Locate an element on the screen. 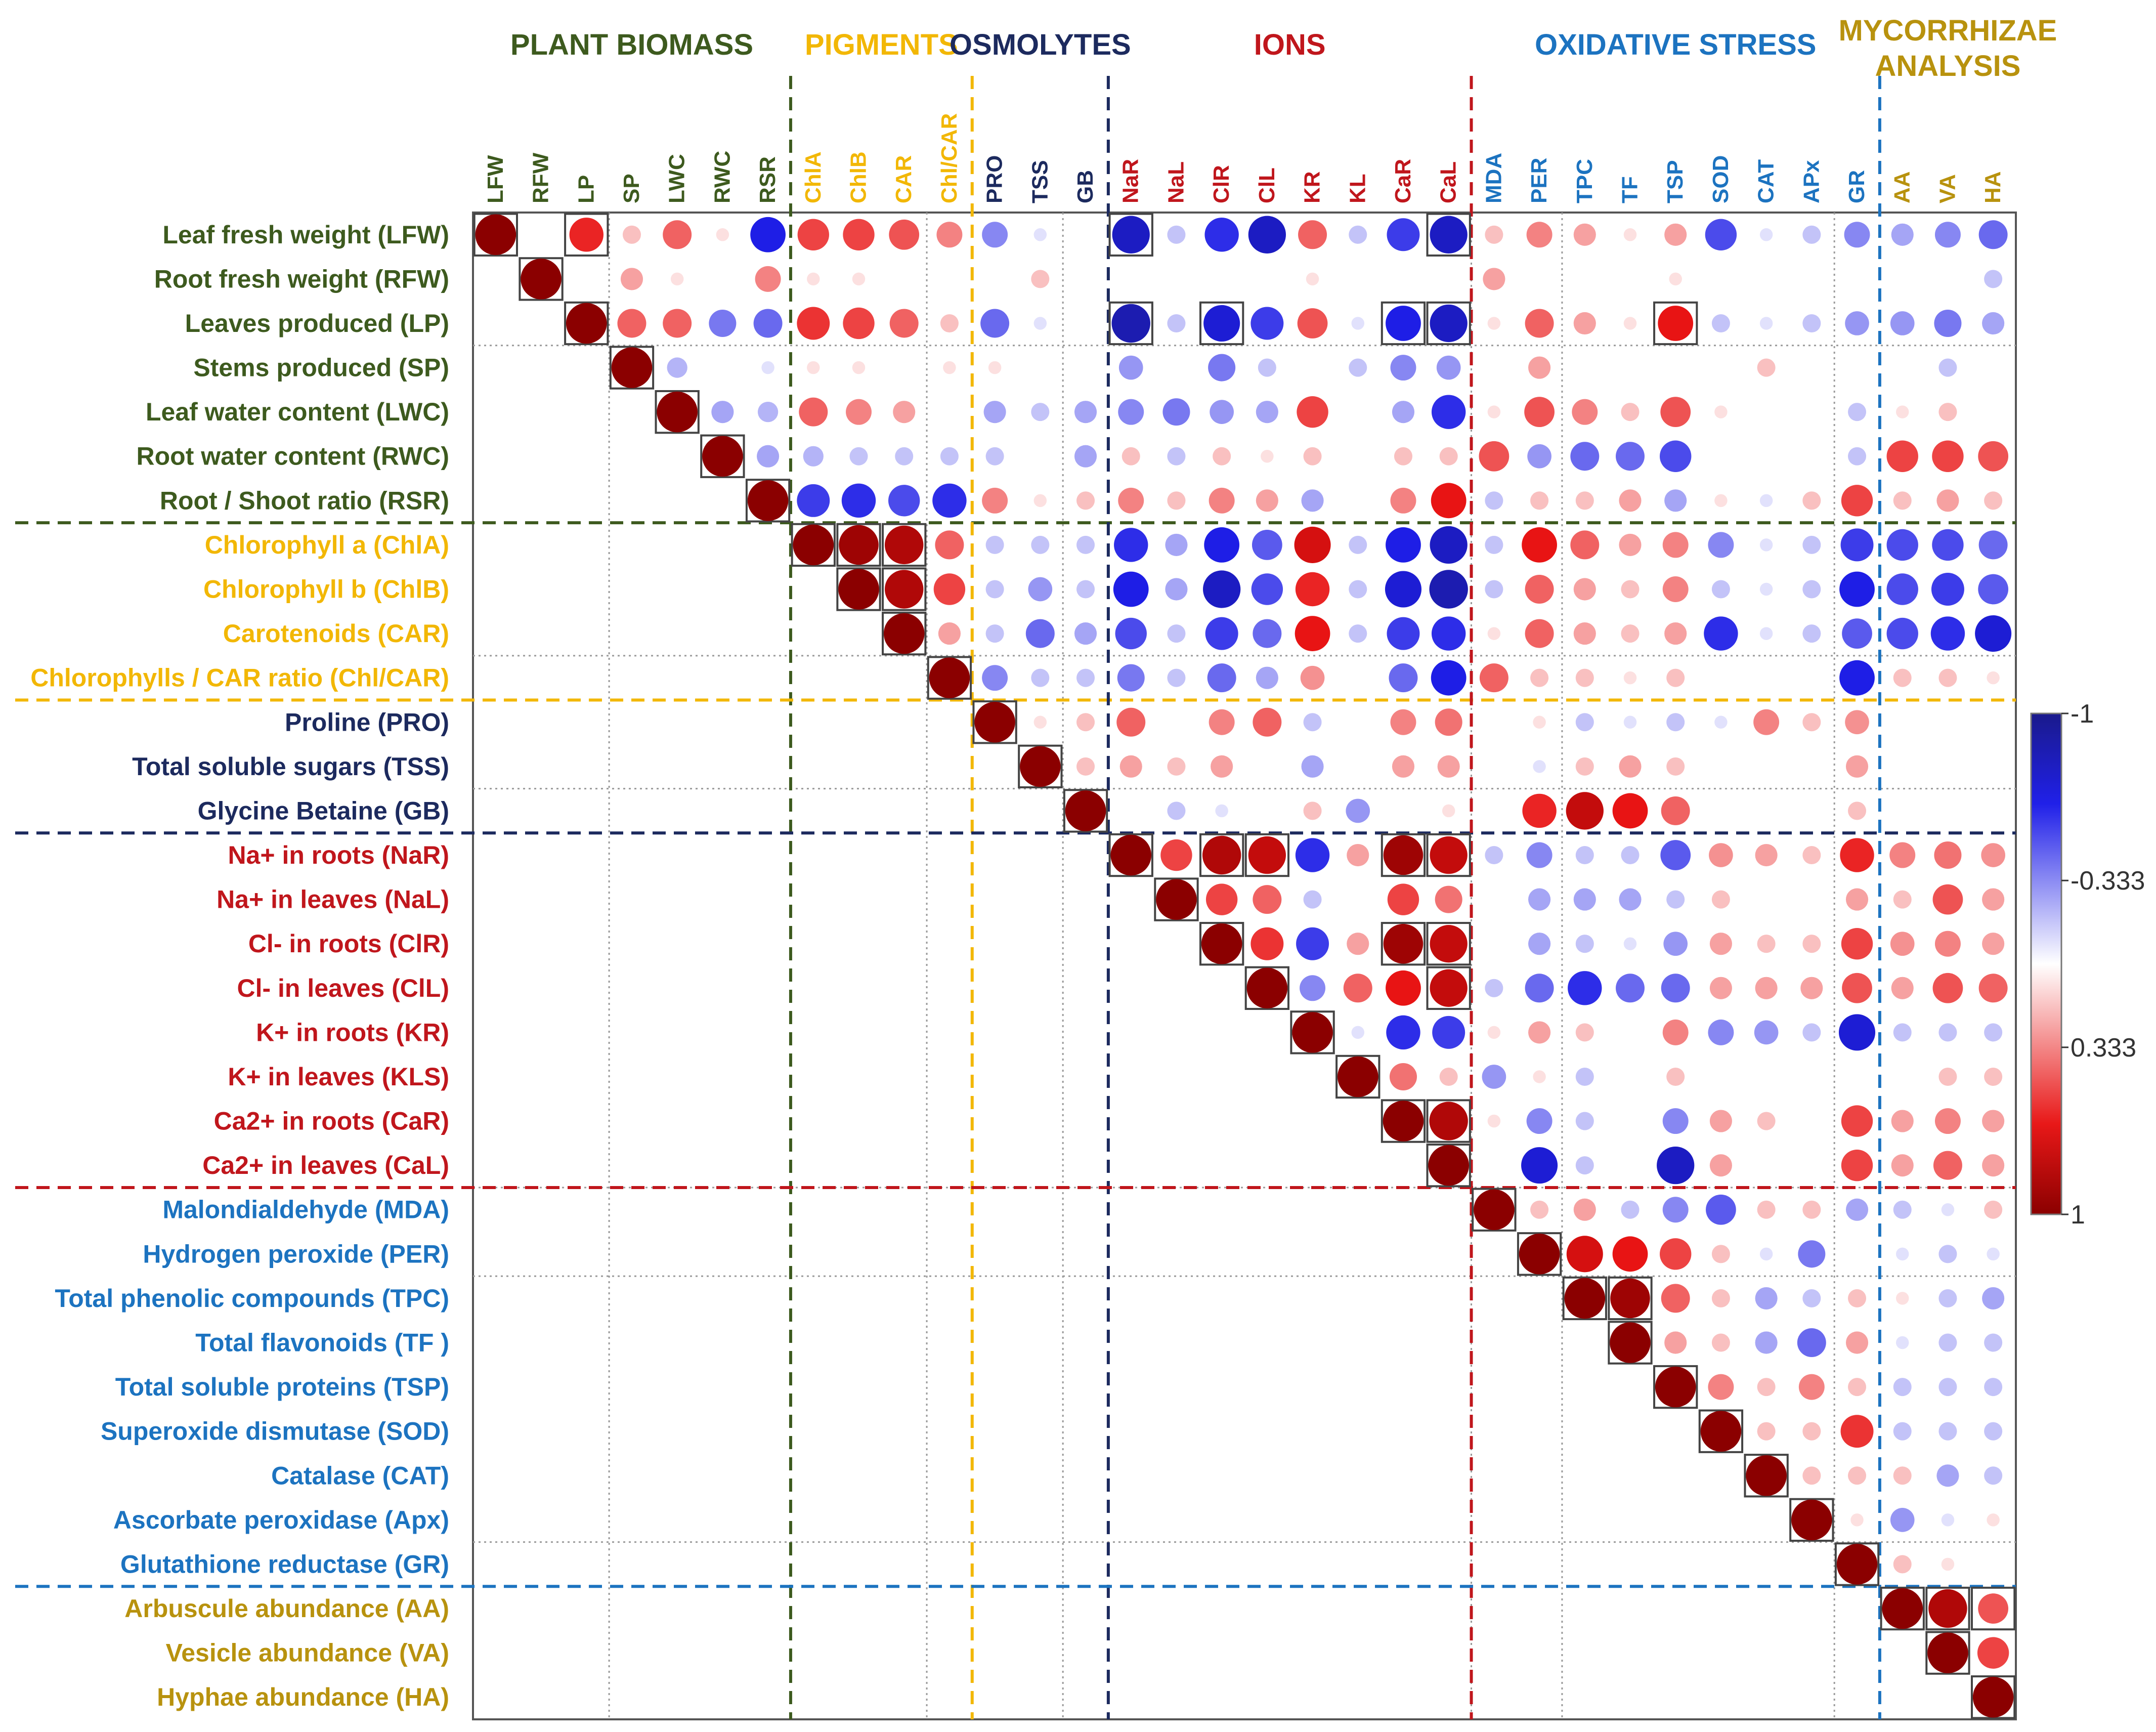 The height and width of the screenshot is (1732, 2156). column-label: GR is located at coordinates (1856, 186).